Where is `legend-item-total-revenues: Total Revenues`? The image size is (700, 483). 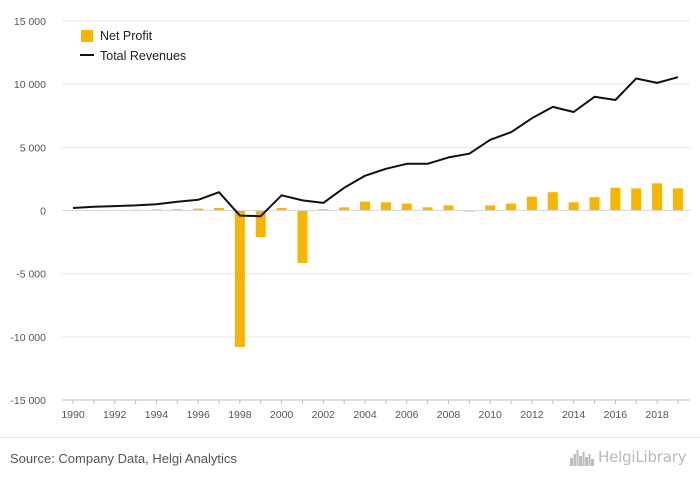
legend-item-total-revenues: Total Revenues is located at coordinates (133, 56).